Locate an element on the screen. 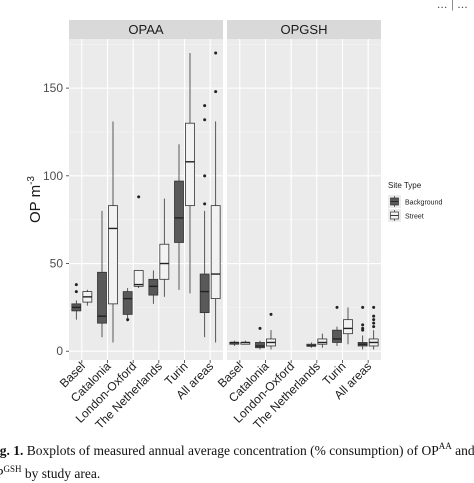 The width and height of the screenshot is (474, 483). caption-sup-1: AA is located at coordinates (445, 446).